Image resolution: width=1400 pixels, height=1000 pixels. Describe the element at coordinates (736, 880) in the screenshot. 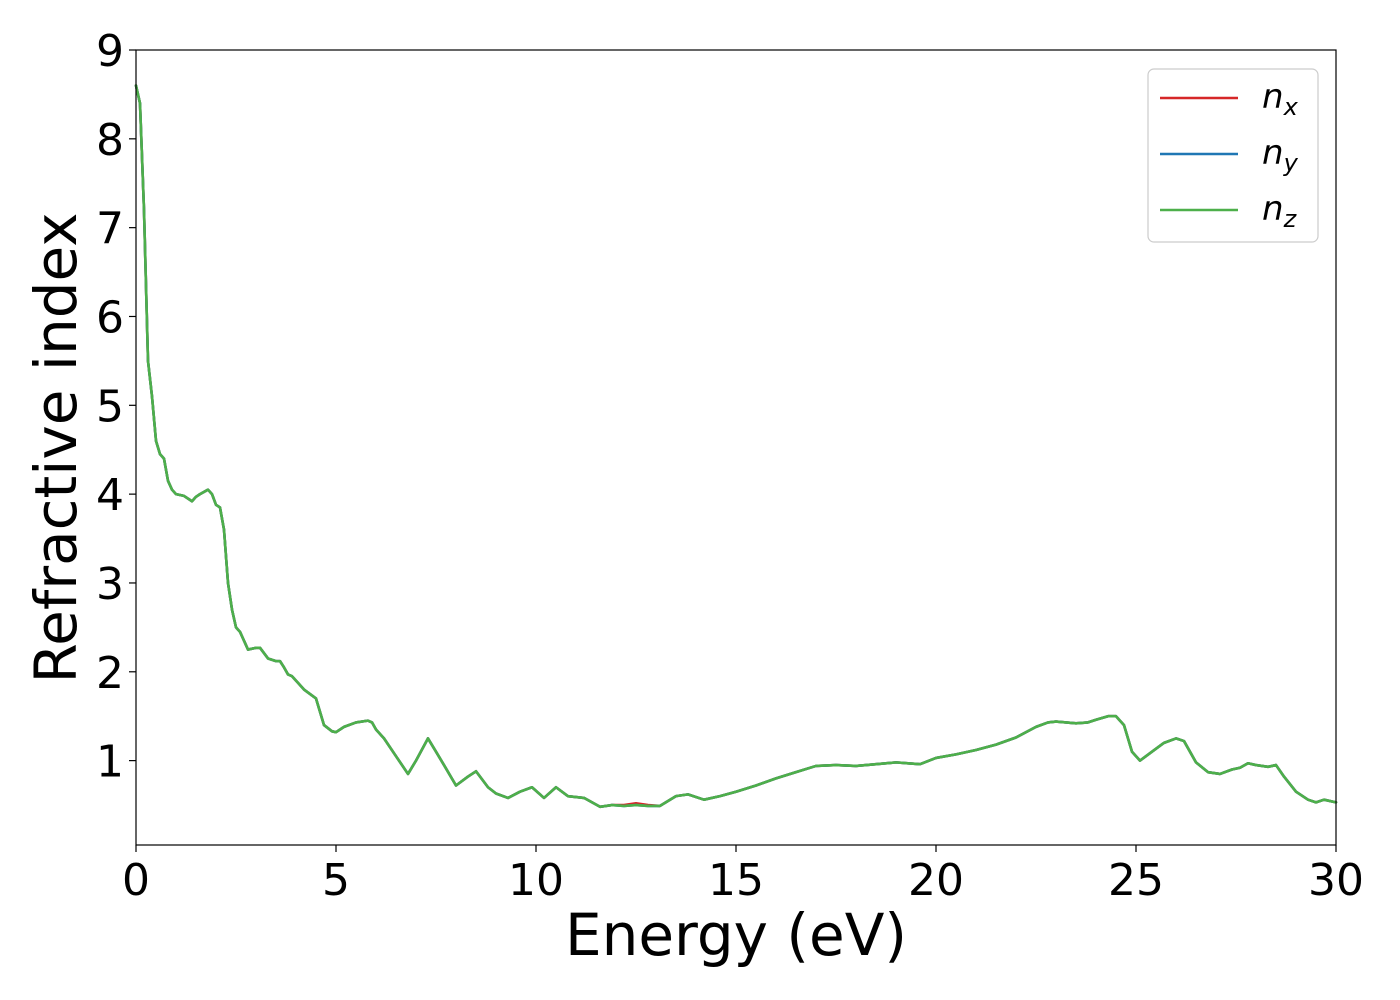

I see `x-tick-label: 15` at that location.